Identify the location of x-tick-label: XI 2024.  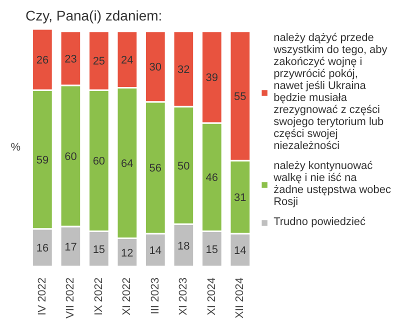
(212, 297).